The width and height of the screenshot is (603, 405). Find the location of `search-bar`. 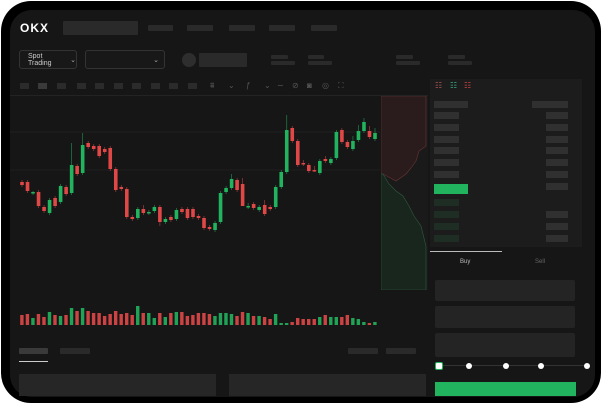

search-bar is located at coordinates (100, 28).